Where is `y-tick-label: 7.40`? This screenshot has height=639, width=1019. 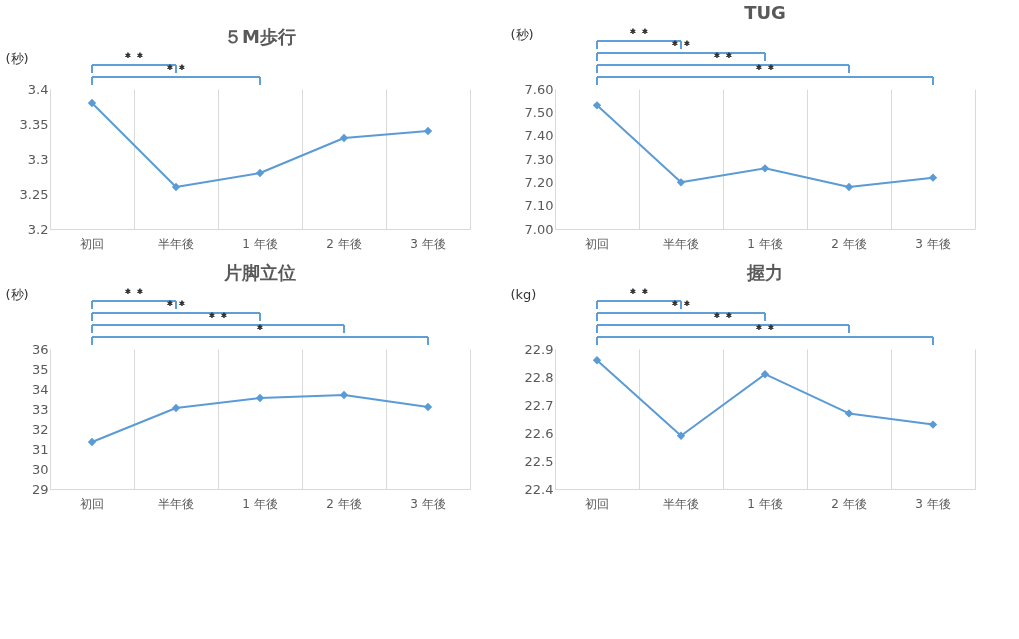
y-tick-label: 7.40 is located at coordinates (539, 136).